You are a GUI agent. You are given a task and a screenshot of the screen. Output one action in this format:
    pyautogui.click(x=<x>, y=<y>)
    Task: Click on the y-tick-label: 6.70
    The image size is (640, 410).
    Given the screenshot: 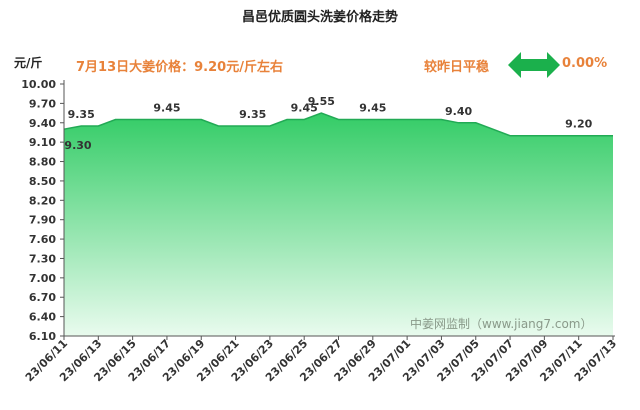 What is the action you would take?
    pyautogui.click(x=42, y=297)
    